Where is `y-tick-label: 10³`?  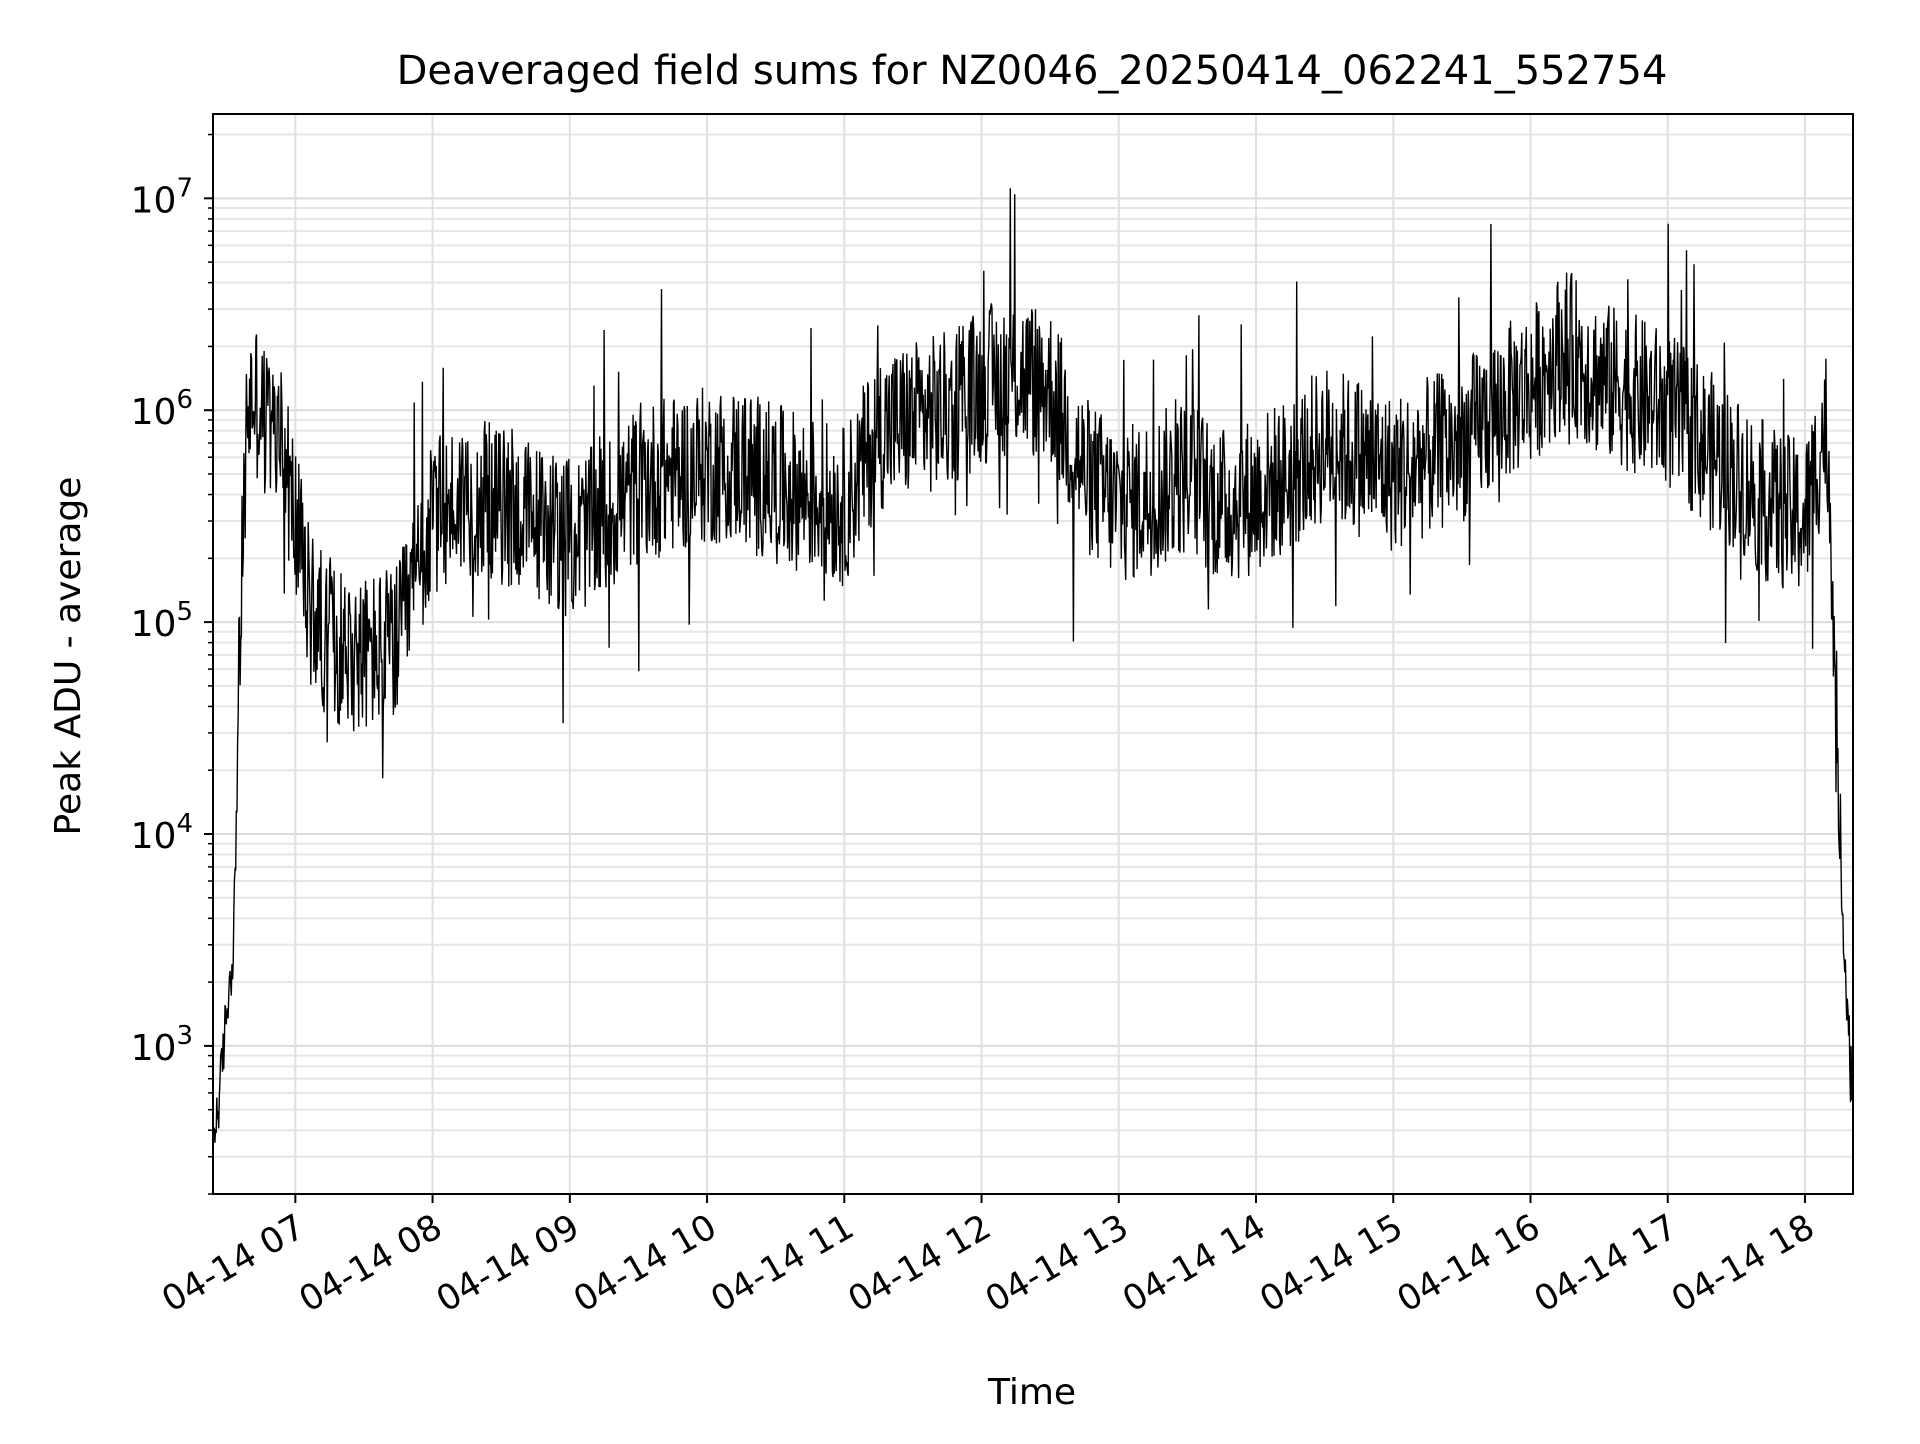 y-tick-label: 10³ is located at coordinates (162, 1045).